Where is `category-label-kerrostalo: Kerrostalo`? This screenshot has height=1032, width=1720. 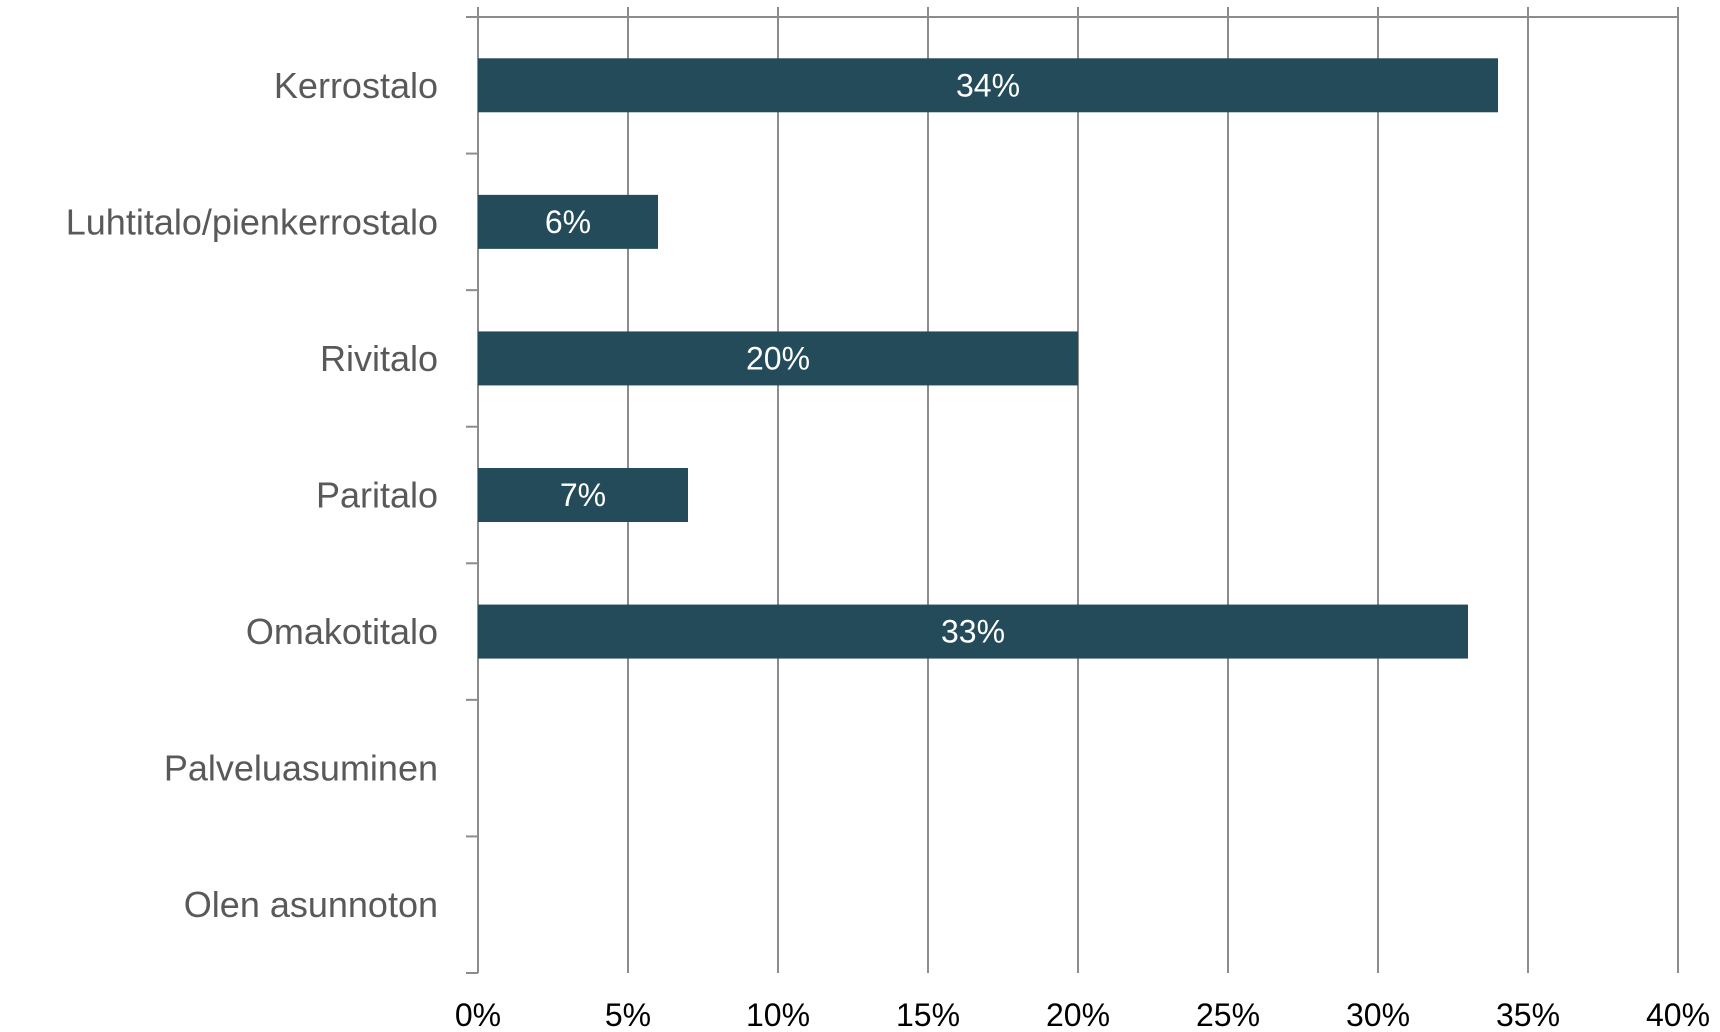
category-label-kerrostalo: Kerrostalo is located at coordinates (356, 85).